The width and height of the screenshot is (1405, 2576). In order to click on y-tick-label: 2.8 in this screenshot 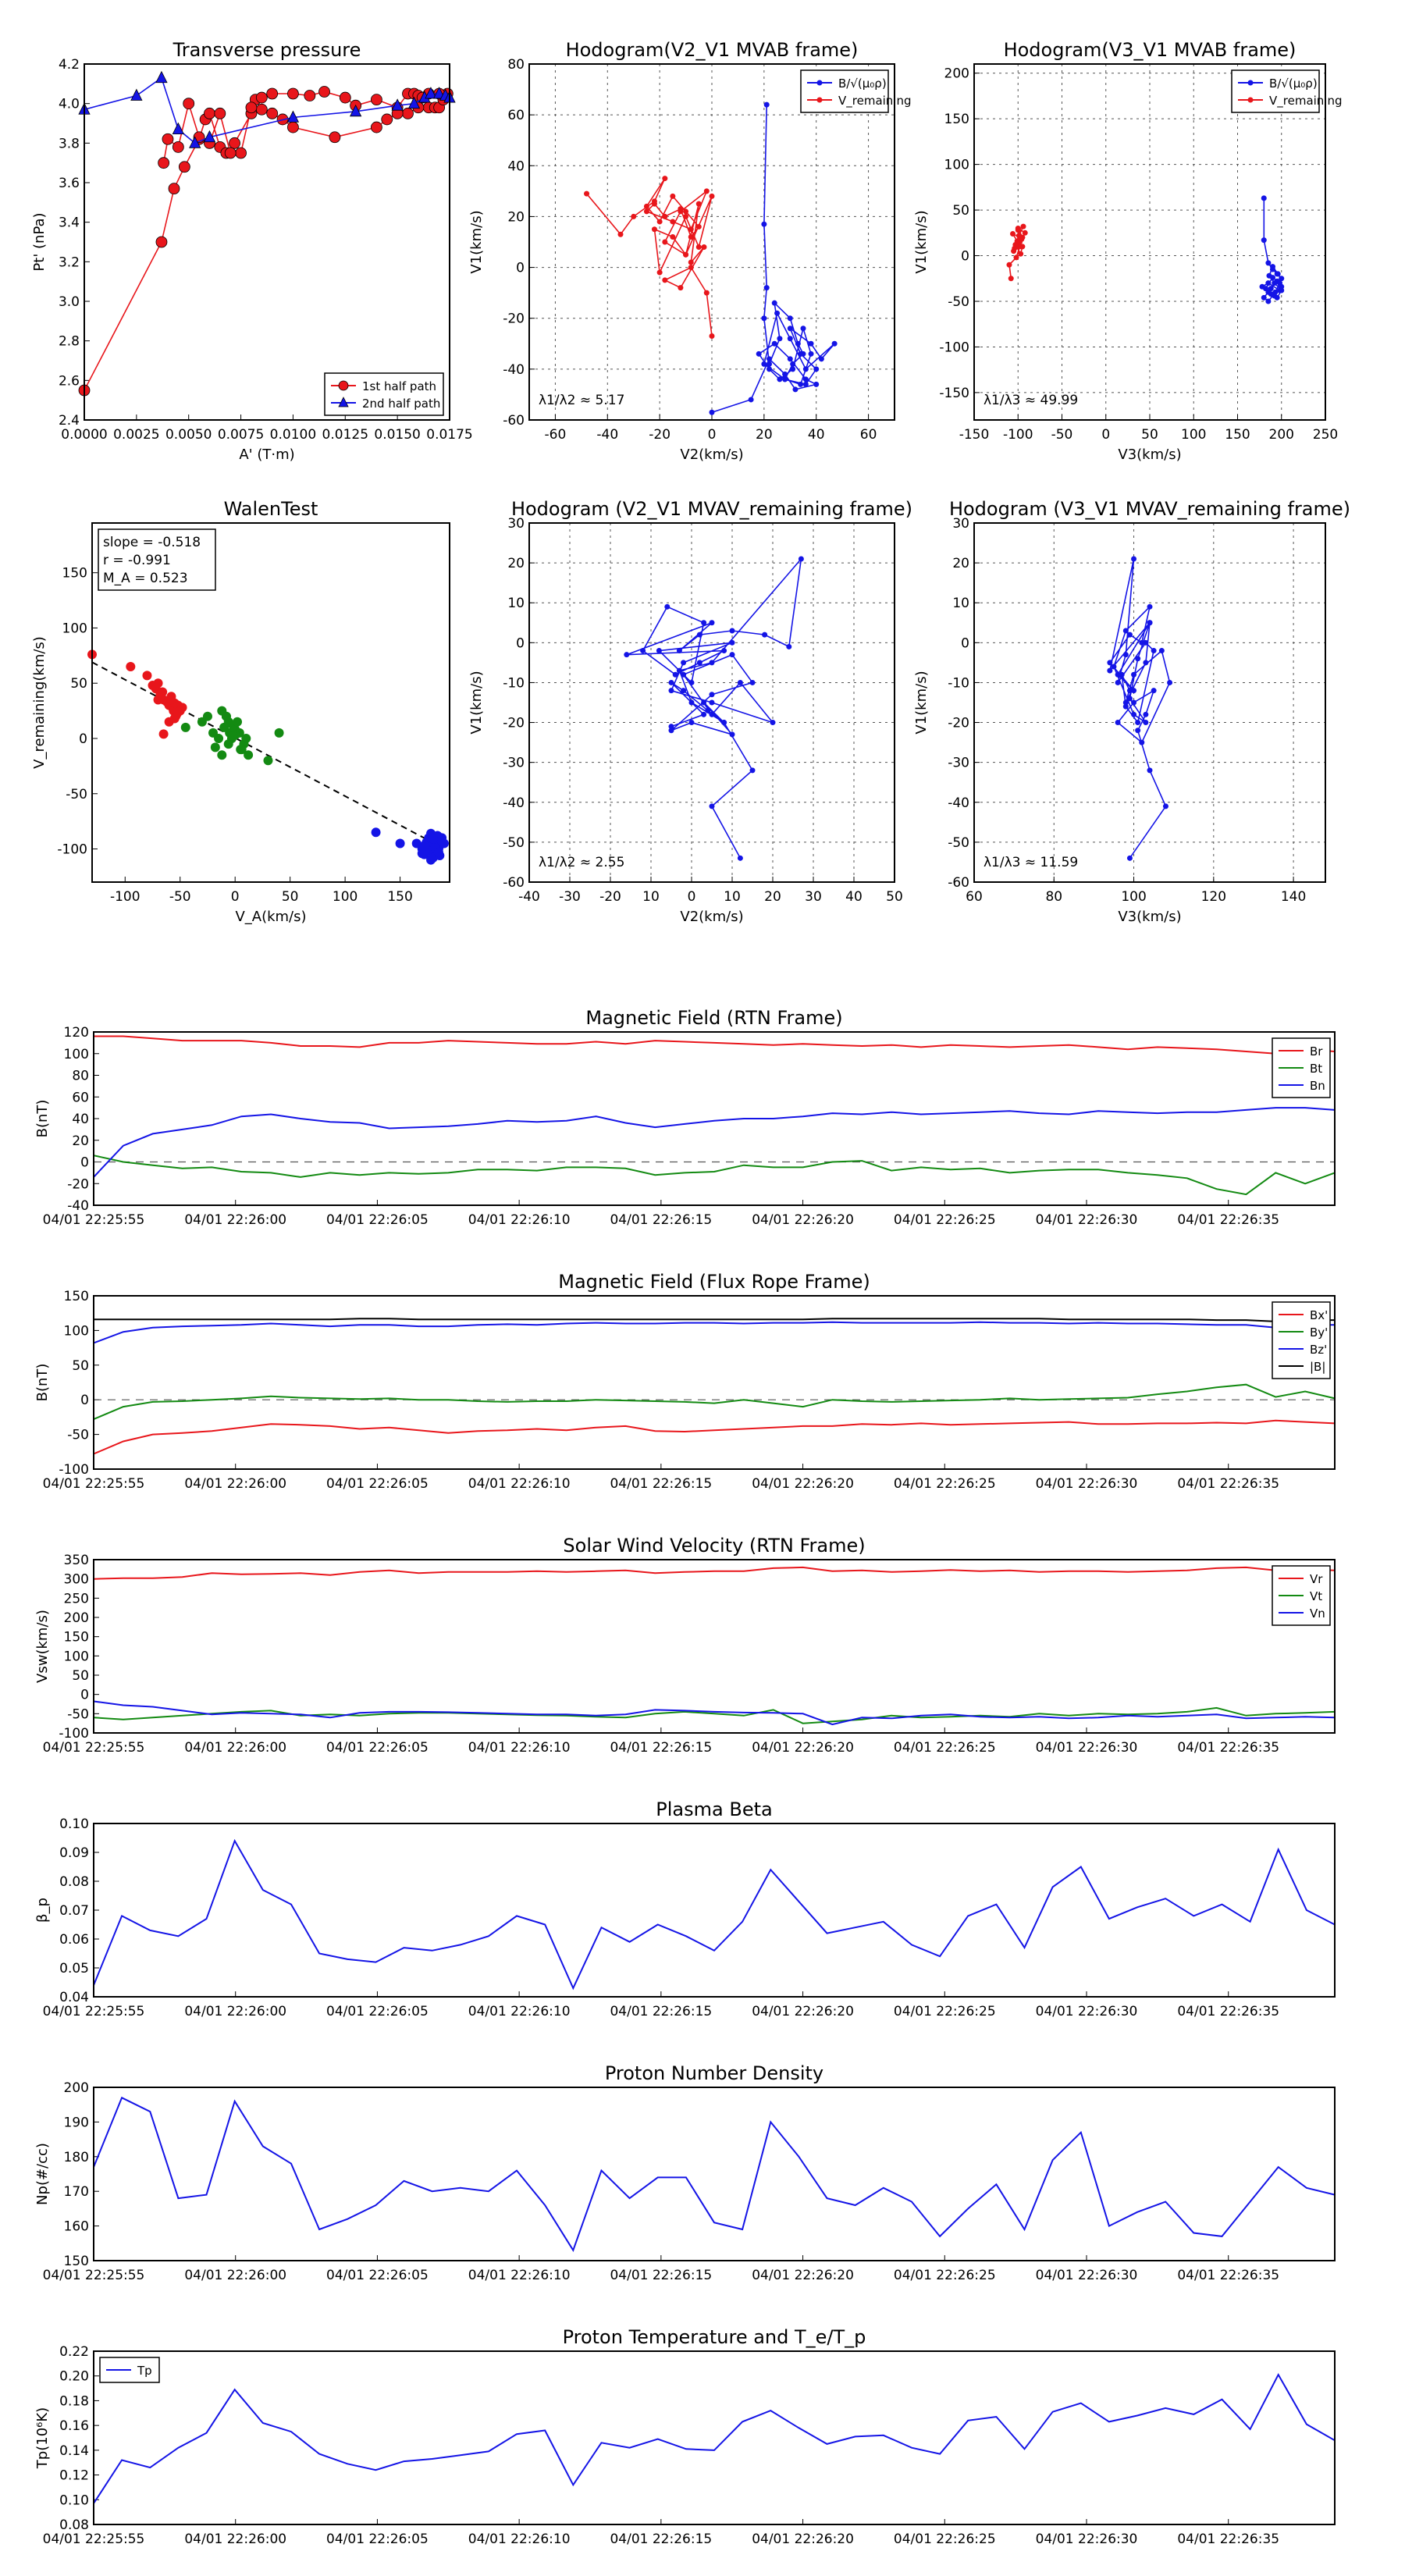, I will do `click(69, 342)`.